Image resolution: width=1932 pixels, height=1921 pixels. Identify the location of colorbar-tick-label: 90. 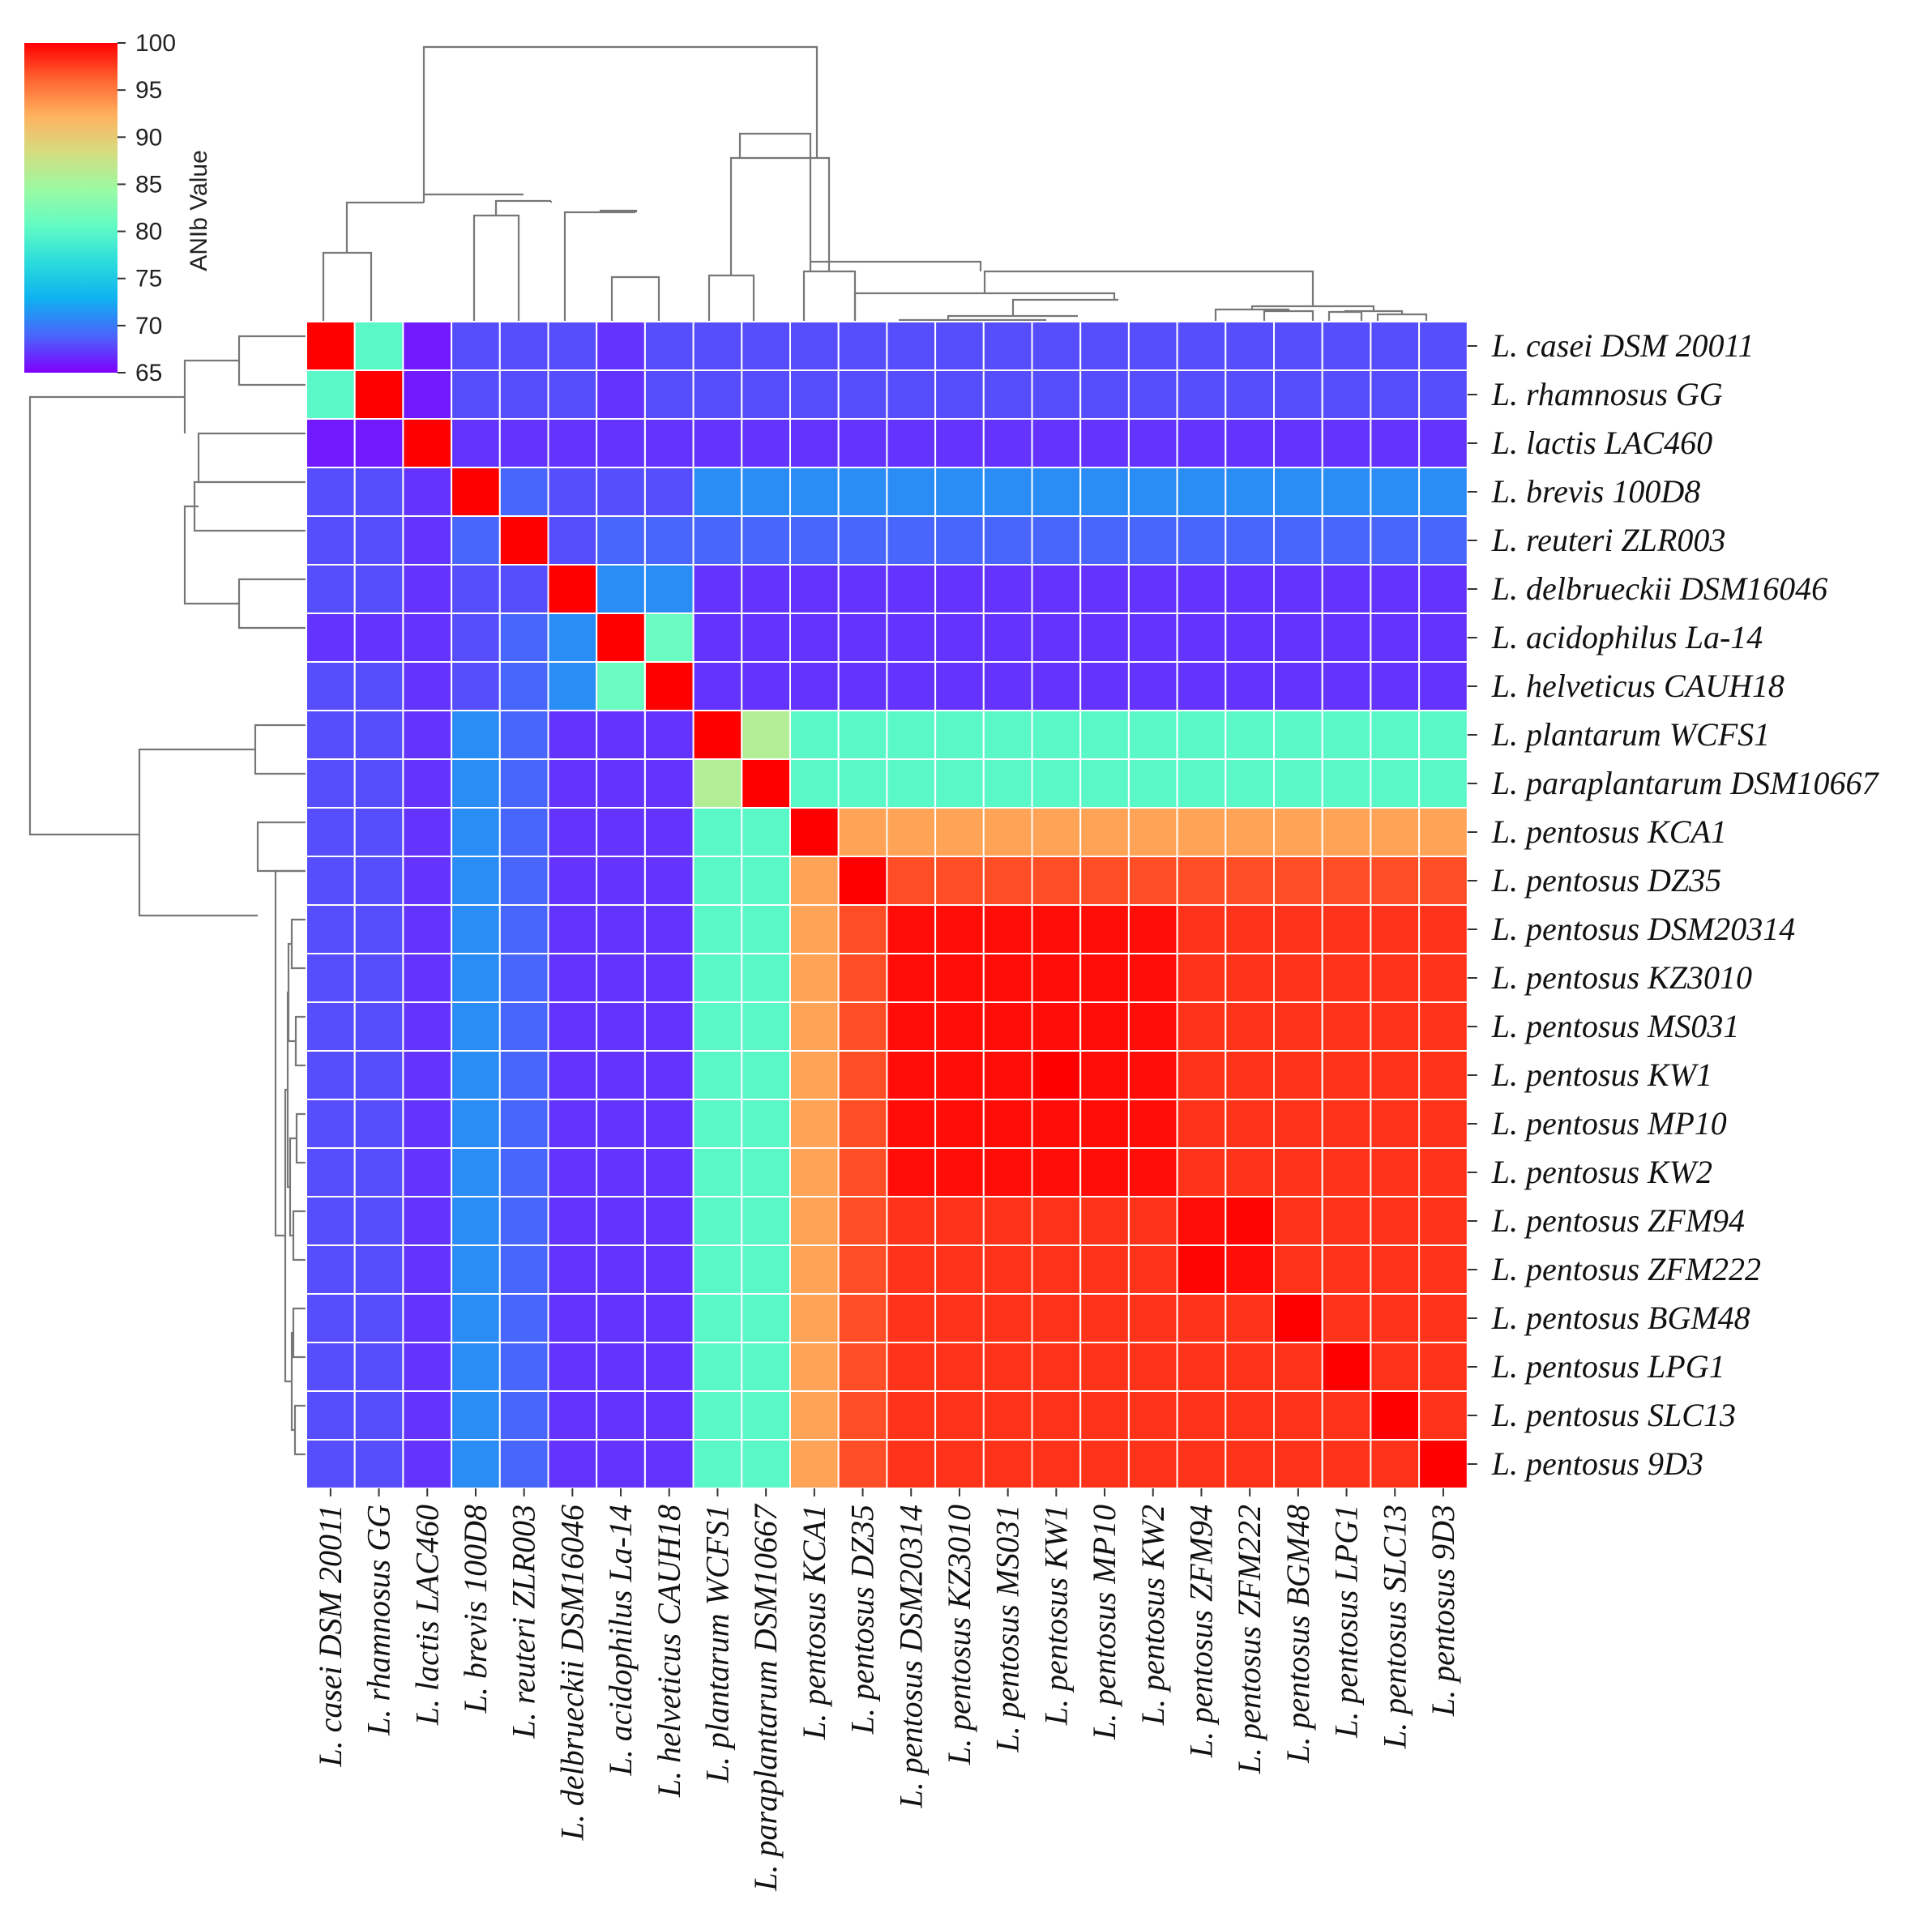
(148, 138).